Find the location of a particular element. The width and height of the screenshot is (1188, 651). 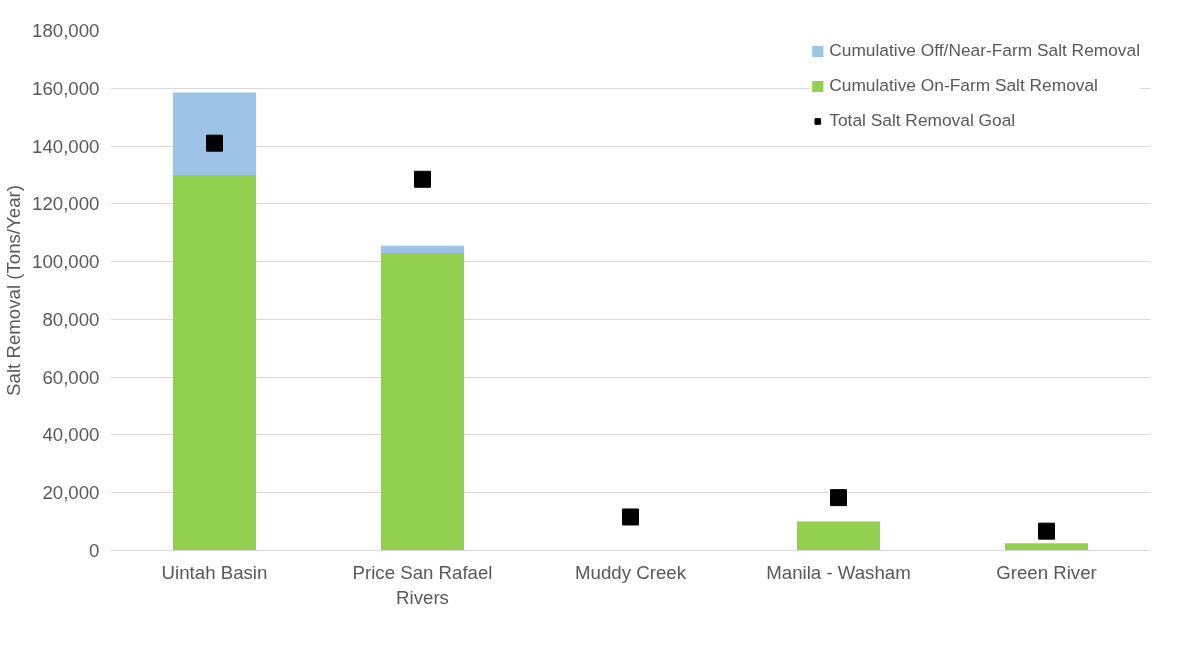

legend-label: Cumulative Off/Near-Farm Salt Removal is located at coordinates (984, 50).